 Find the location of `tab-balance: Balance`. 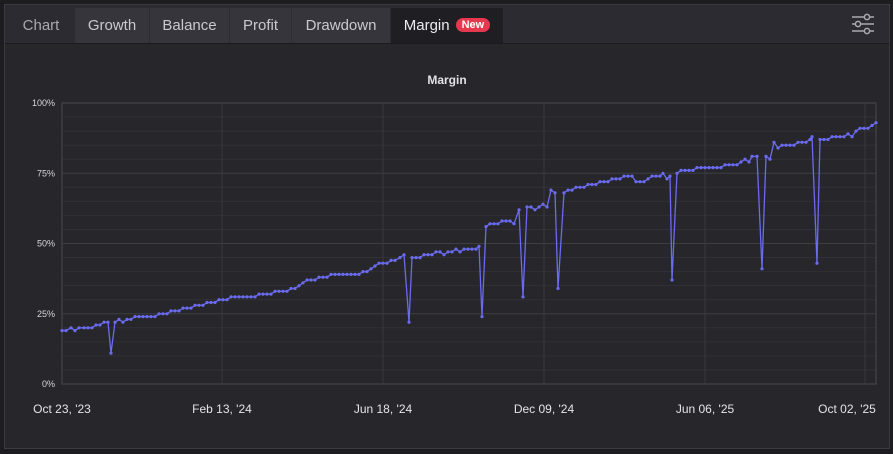

tab-balance: Balance is located at coordinates (189, 25).